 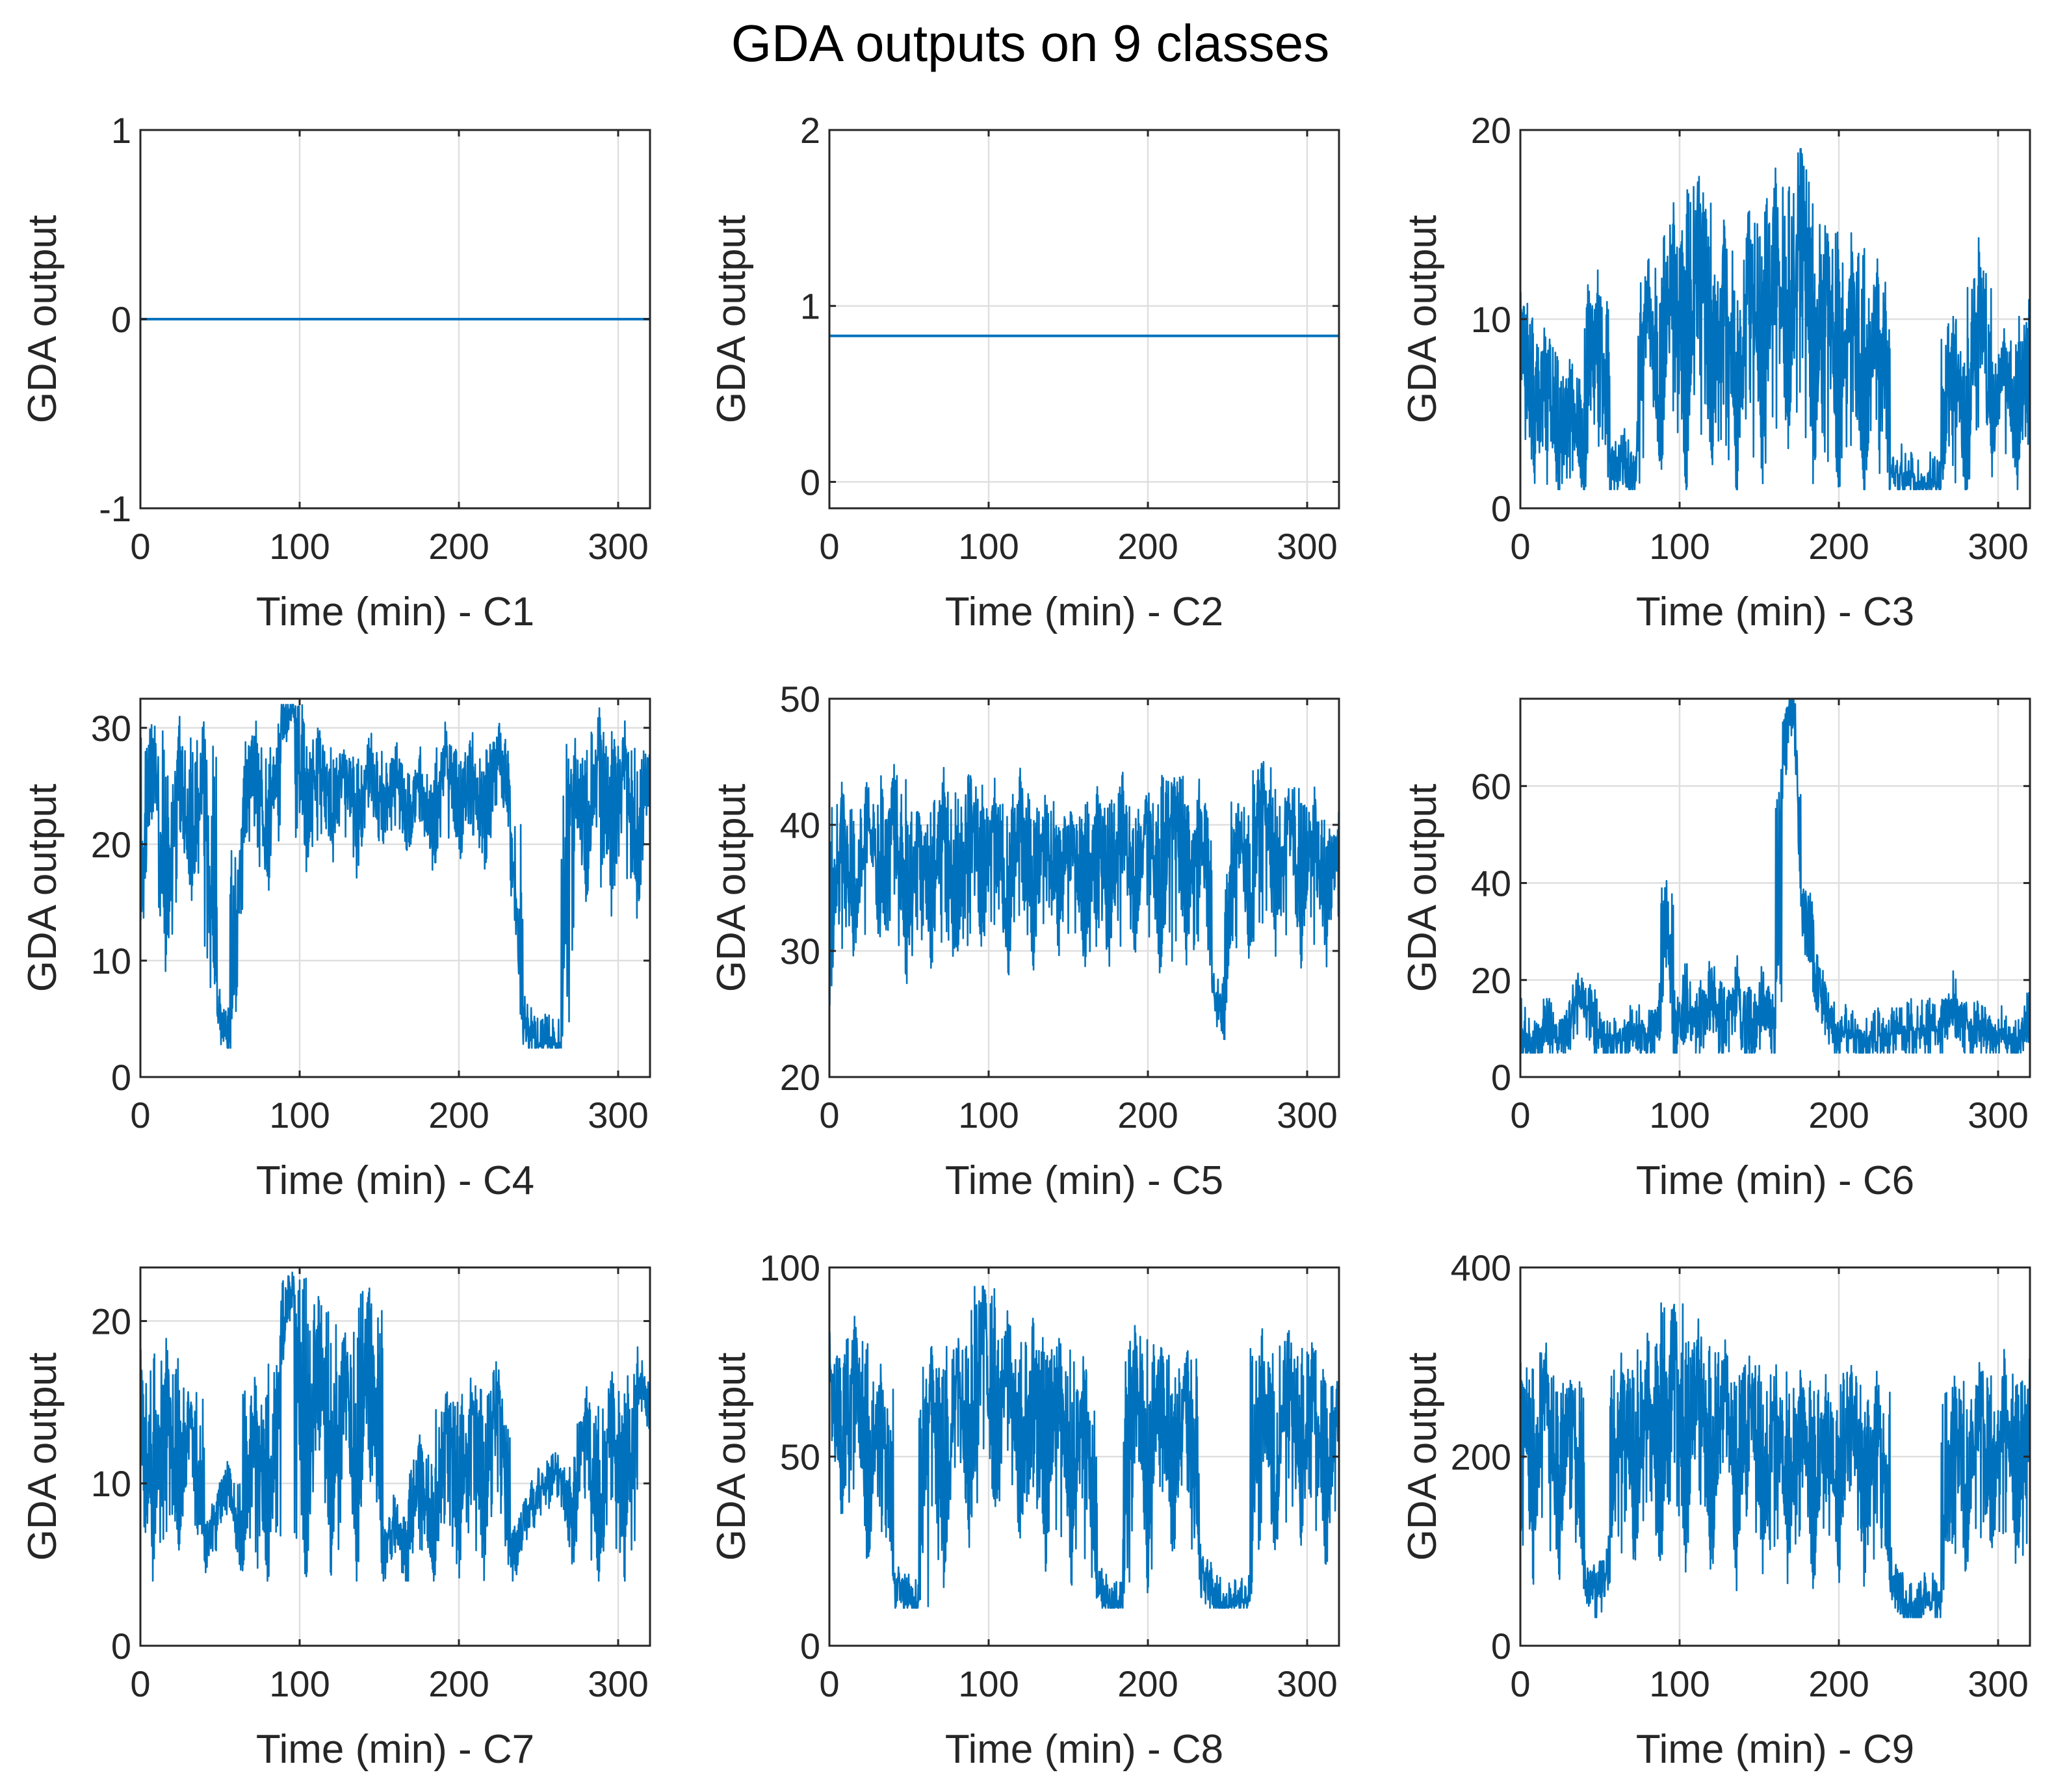 What do you see at coordinates (800, 951) in the screenshot?
I see `y-tick-label-c5: 30` at bounding box center [800, 951].